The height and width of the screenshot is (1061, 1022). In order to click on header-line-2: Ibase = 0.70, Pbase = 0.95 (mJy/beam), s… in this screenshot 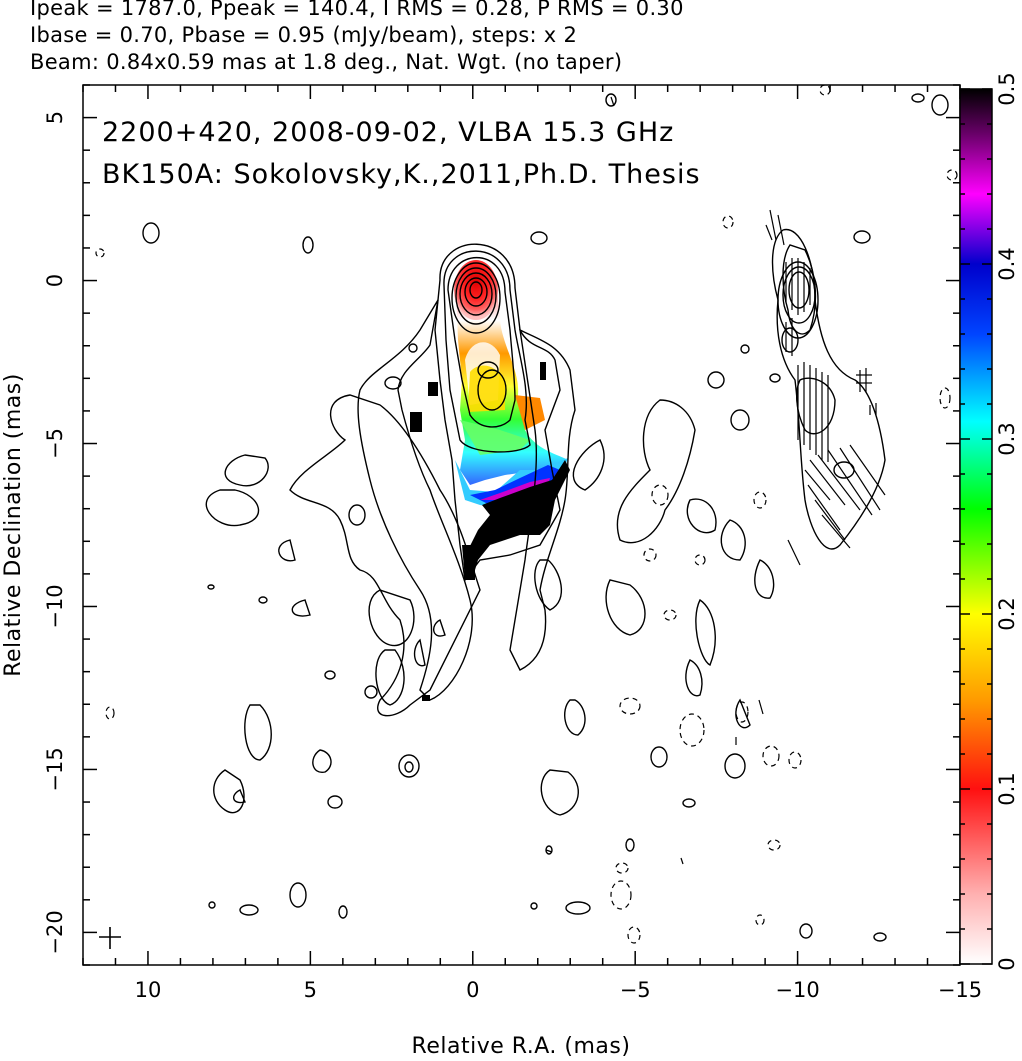, I will do `click(304, 35)`.